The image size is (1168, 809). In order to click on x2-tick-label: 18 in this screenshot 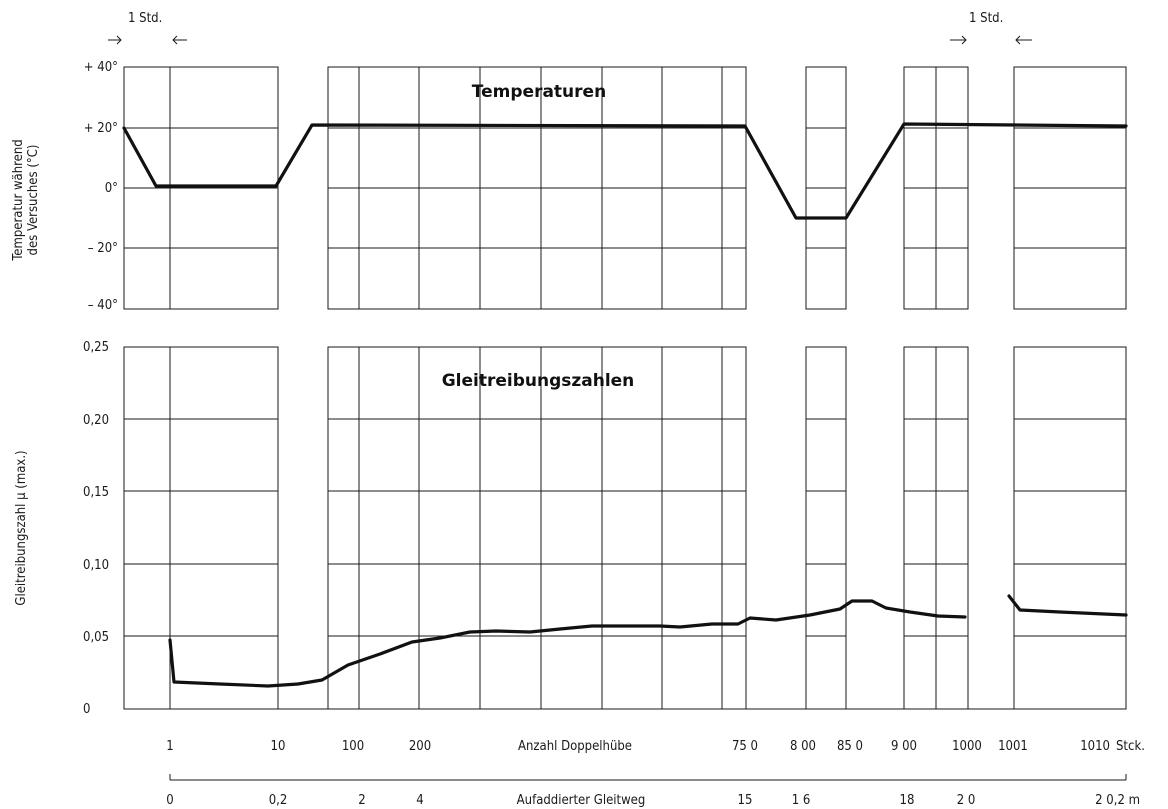, I will do `click(907, 800)`.